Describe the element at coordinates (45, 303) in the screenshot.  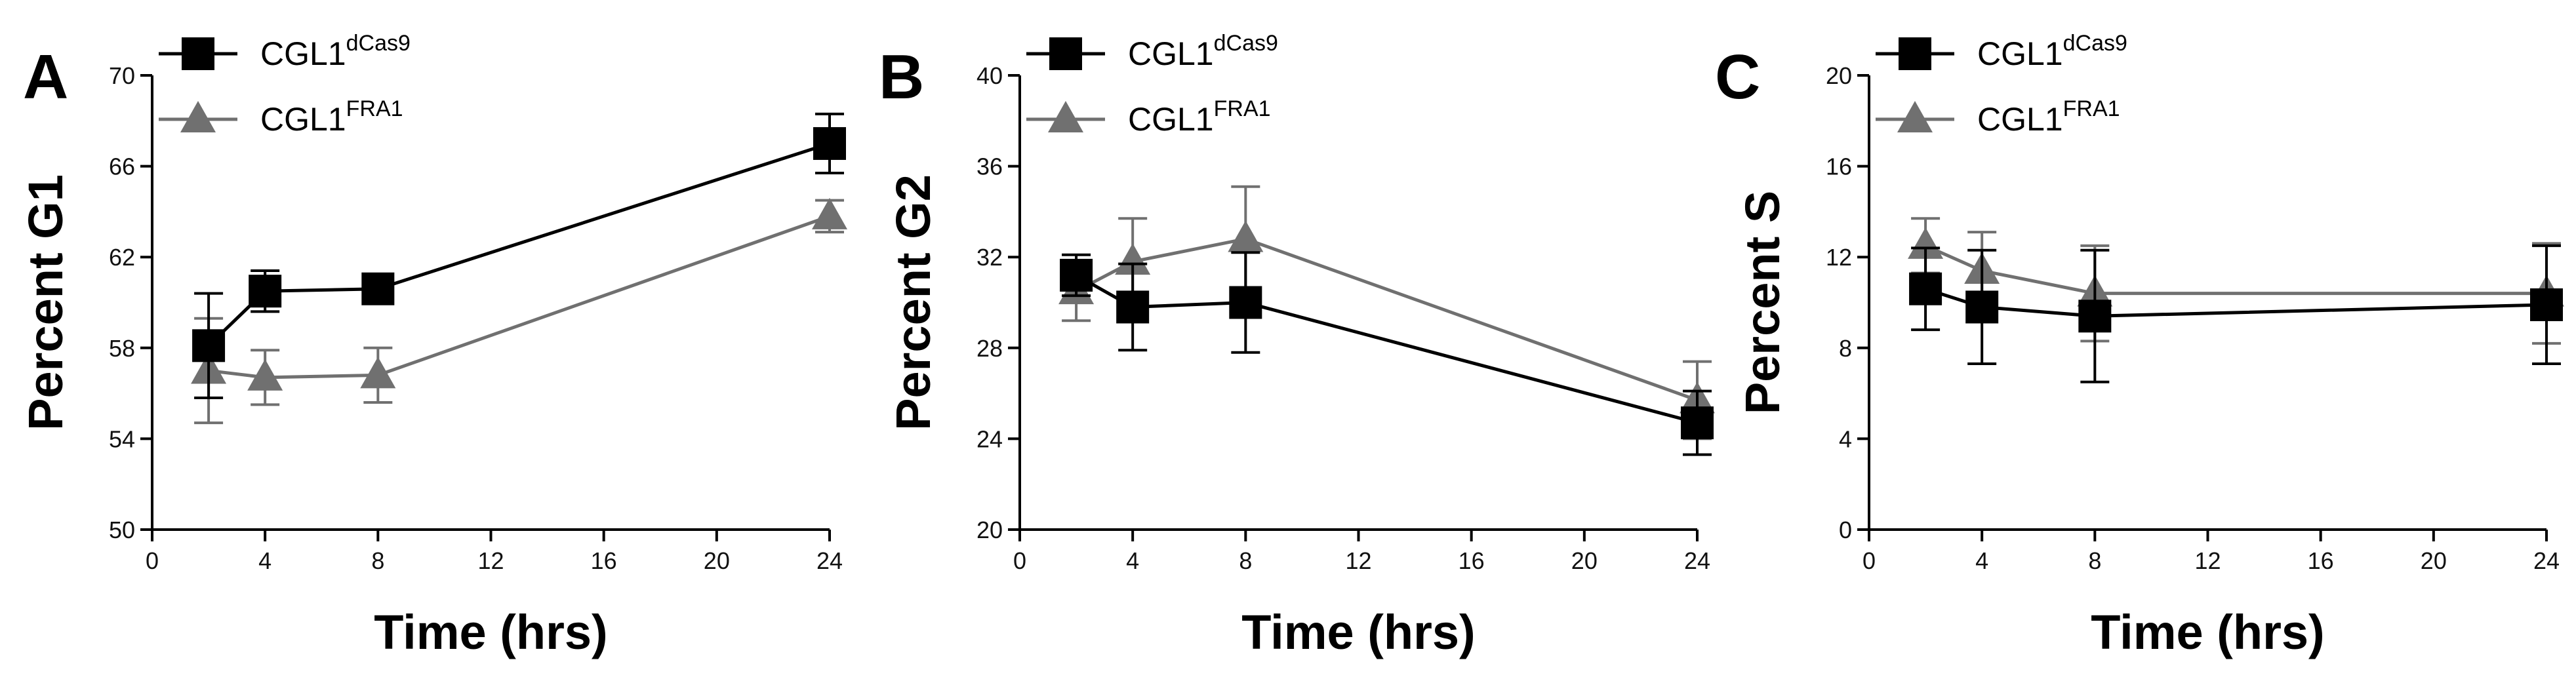
I see `y-axis-title: Percent G1` at that location.